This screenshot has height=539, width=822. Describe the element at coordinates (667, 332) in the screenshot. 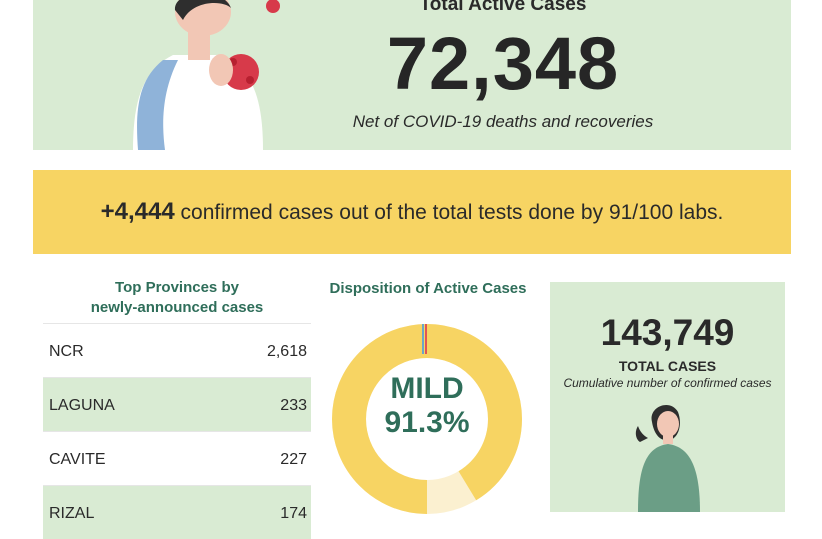

I see `total-cases-number: 143,749` at that location.